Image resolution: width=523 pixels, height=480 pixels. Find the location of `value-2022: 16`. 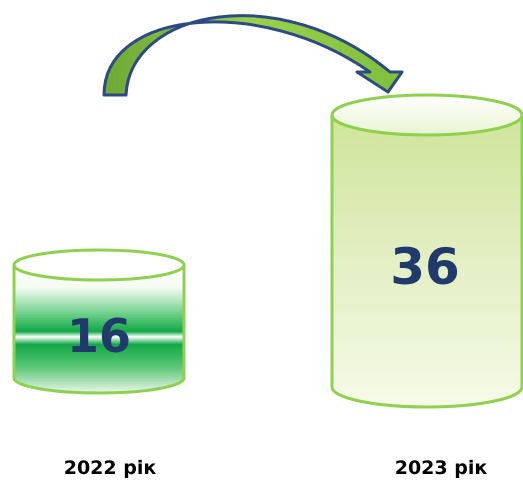

value-2022: 16 is located at coordinates (99, 336).